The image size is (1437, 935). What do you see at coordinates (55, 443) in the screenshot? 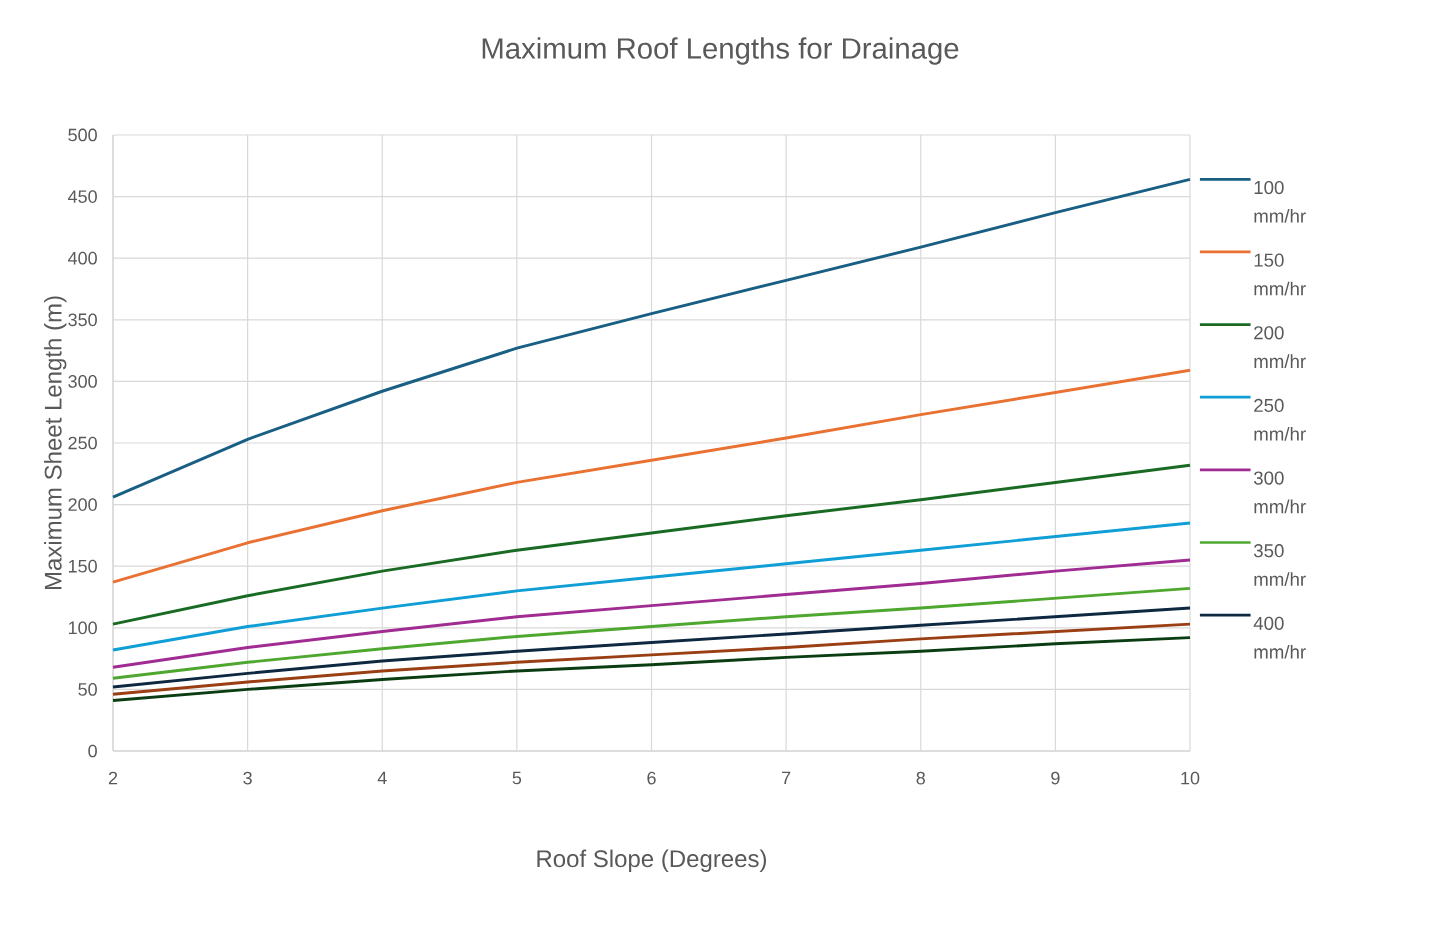
I see `y-axis-title: Maximum Sheet Length (m)` at bounding box center [55, 443].